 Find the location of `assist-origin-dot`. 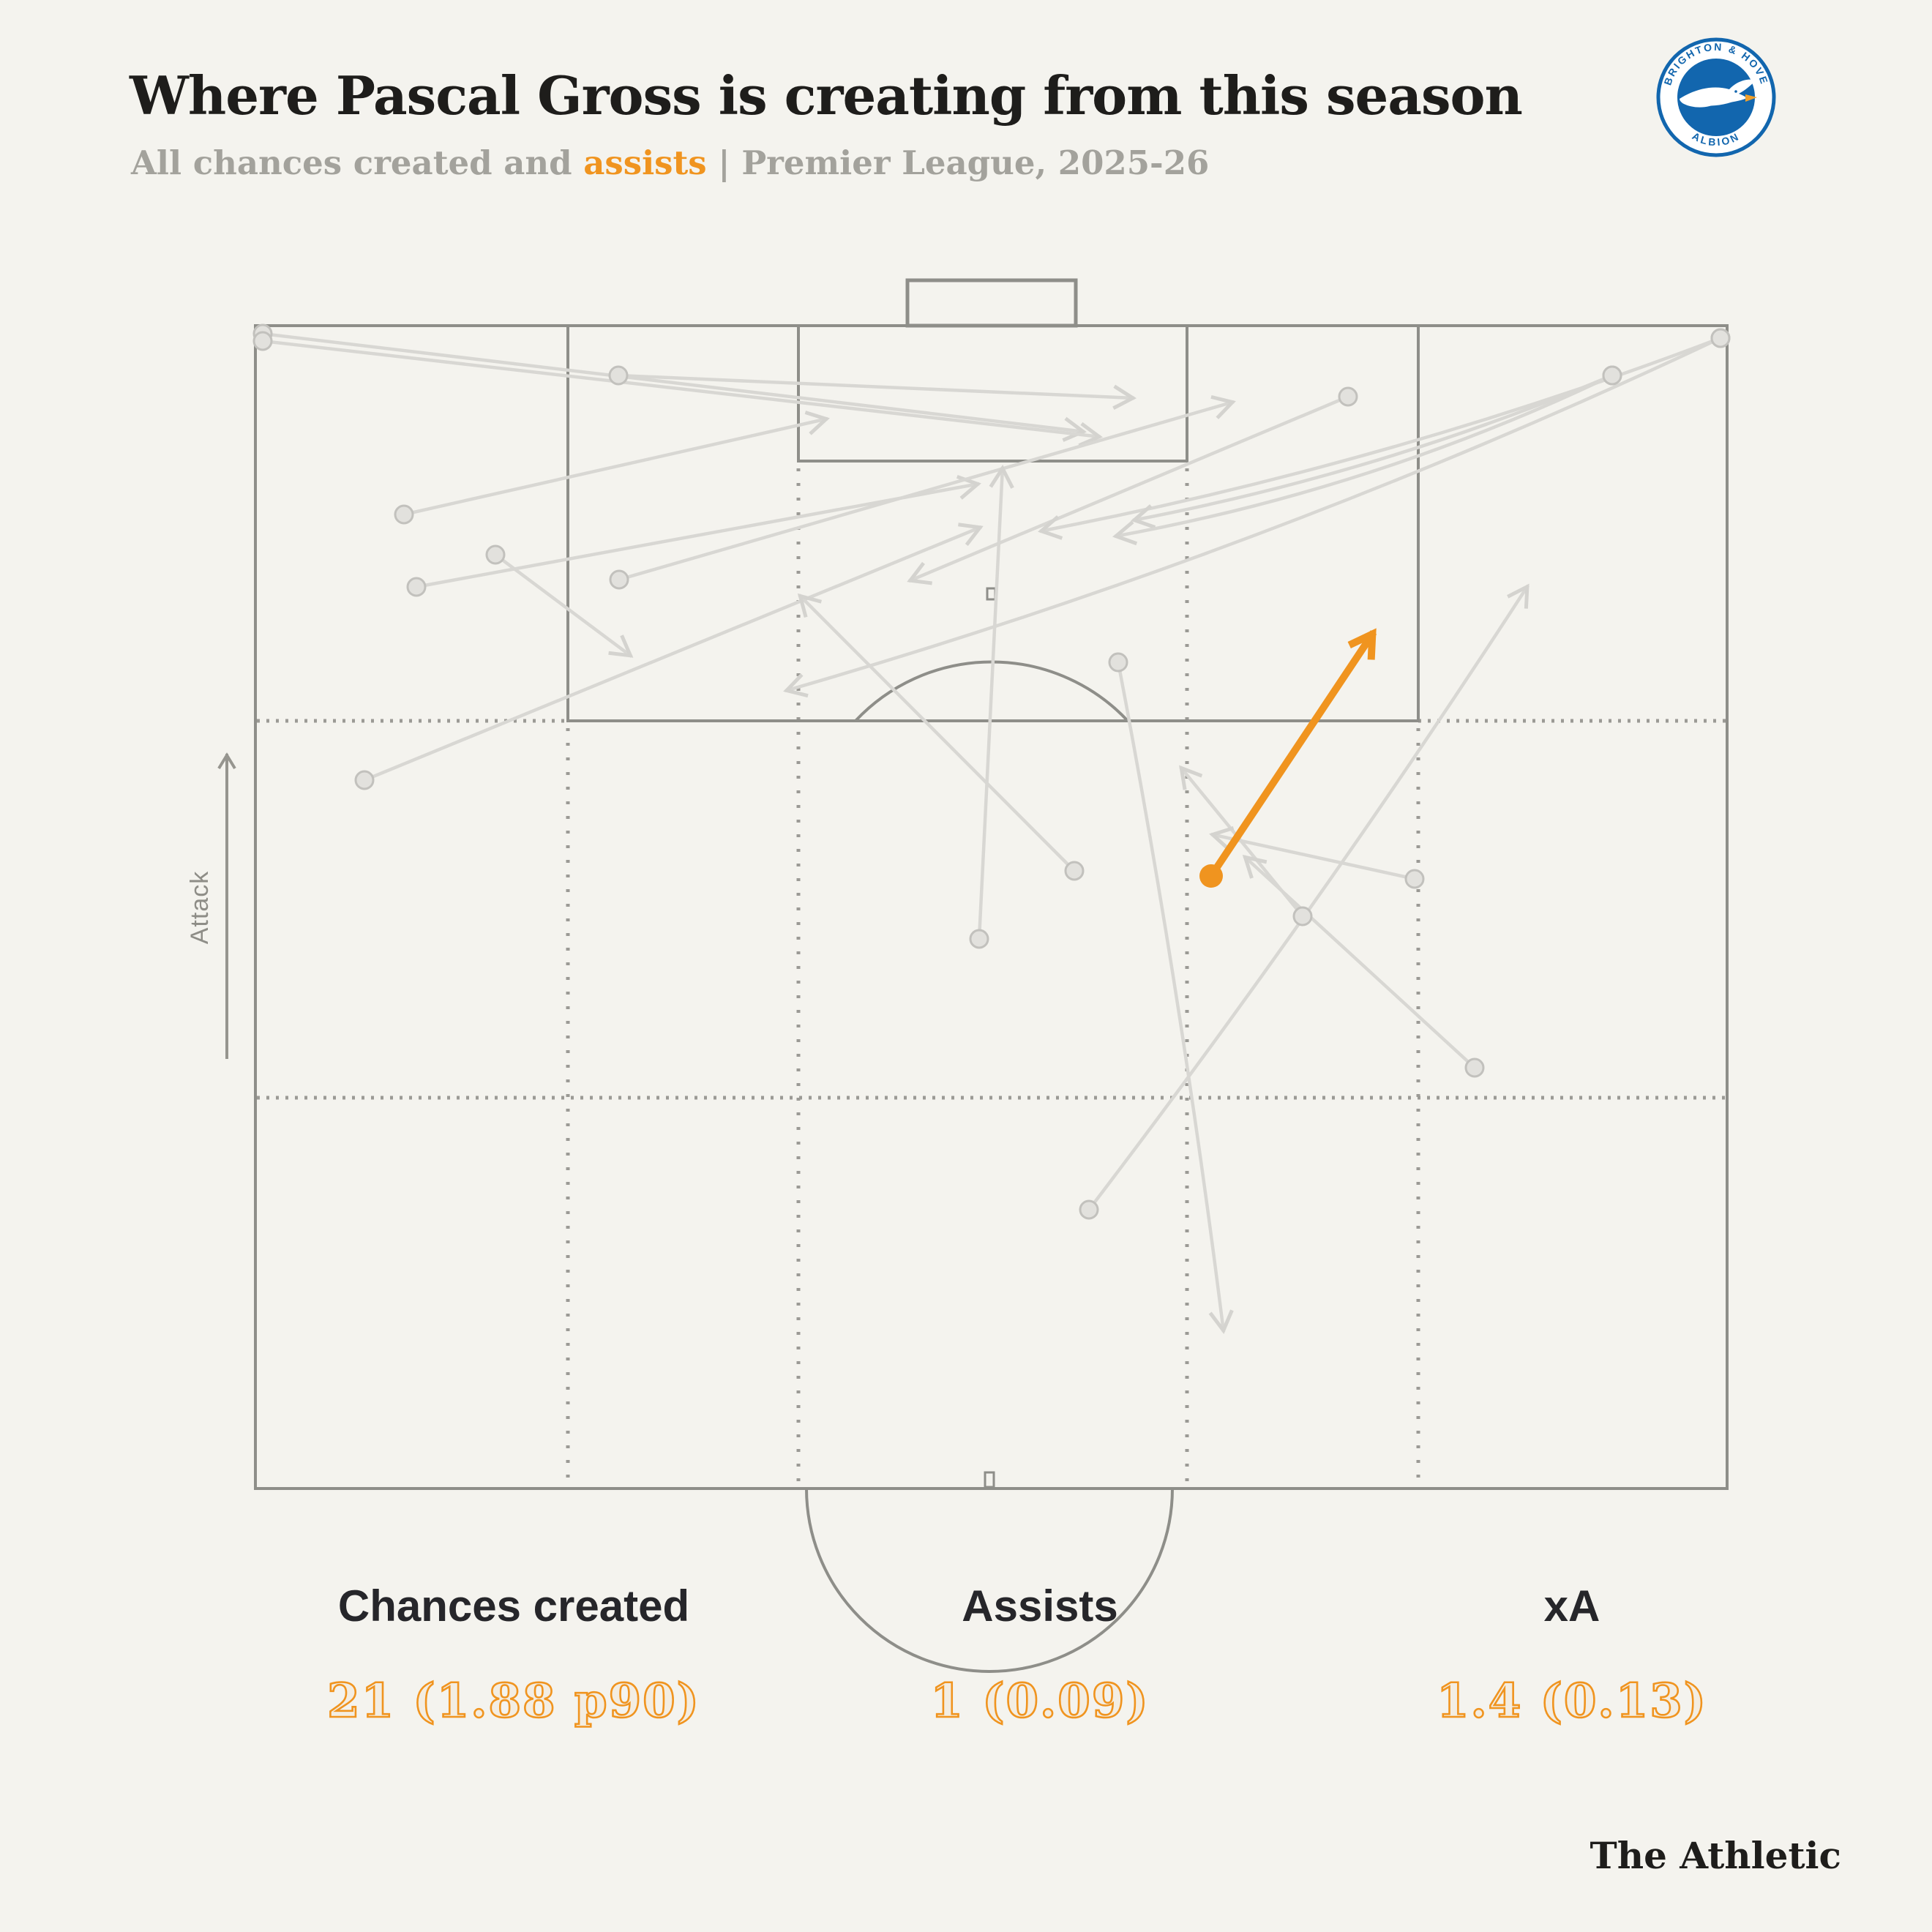

assist-origin-dot is located at coordinates (1211, 876).